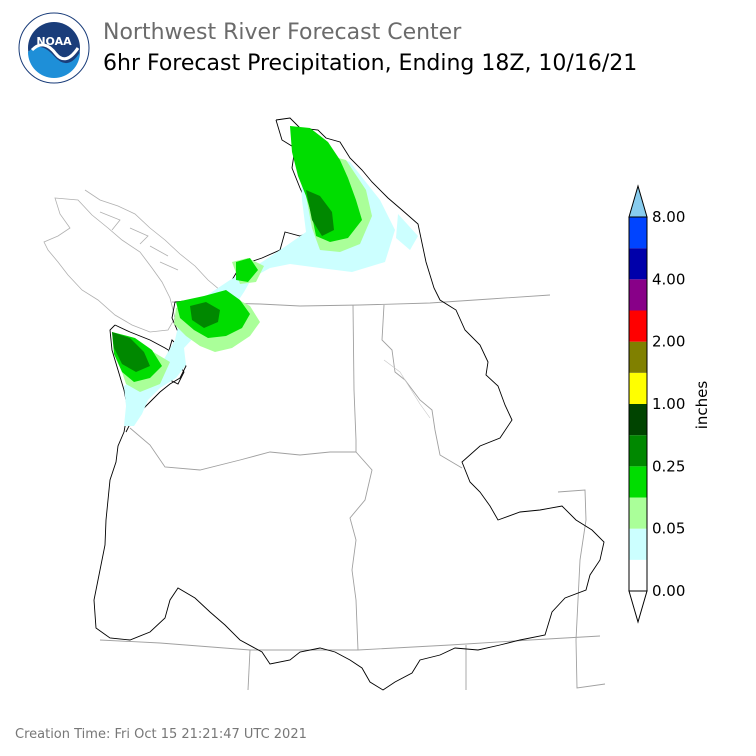 The image size is (756, 756). I want to click on colorbar-tick-labels: 0.00 0.05 0.25 1.00 2.00 4.00 8.00, so click(668, 404).